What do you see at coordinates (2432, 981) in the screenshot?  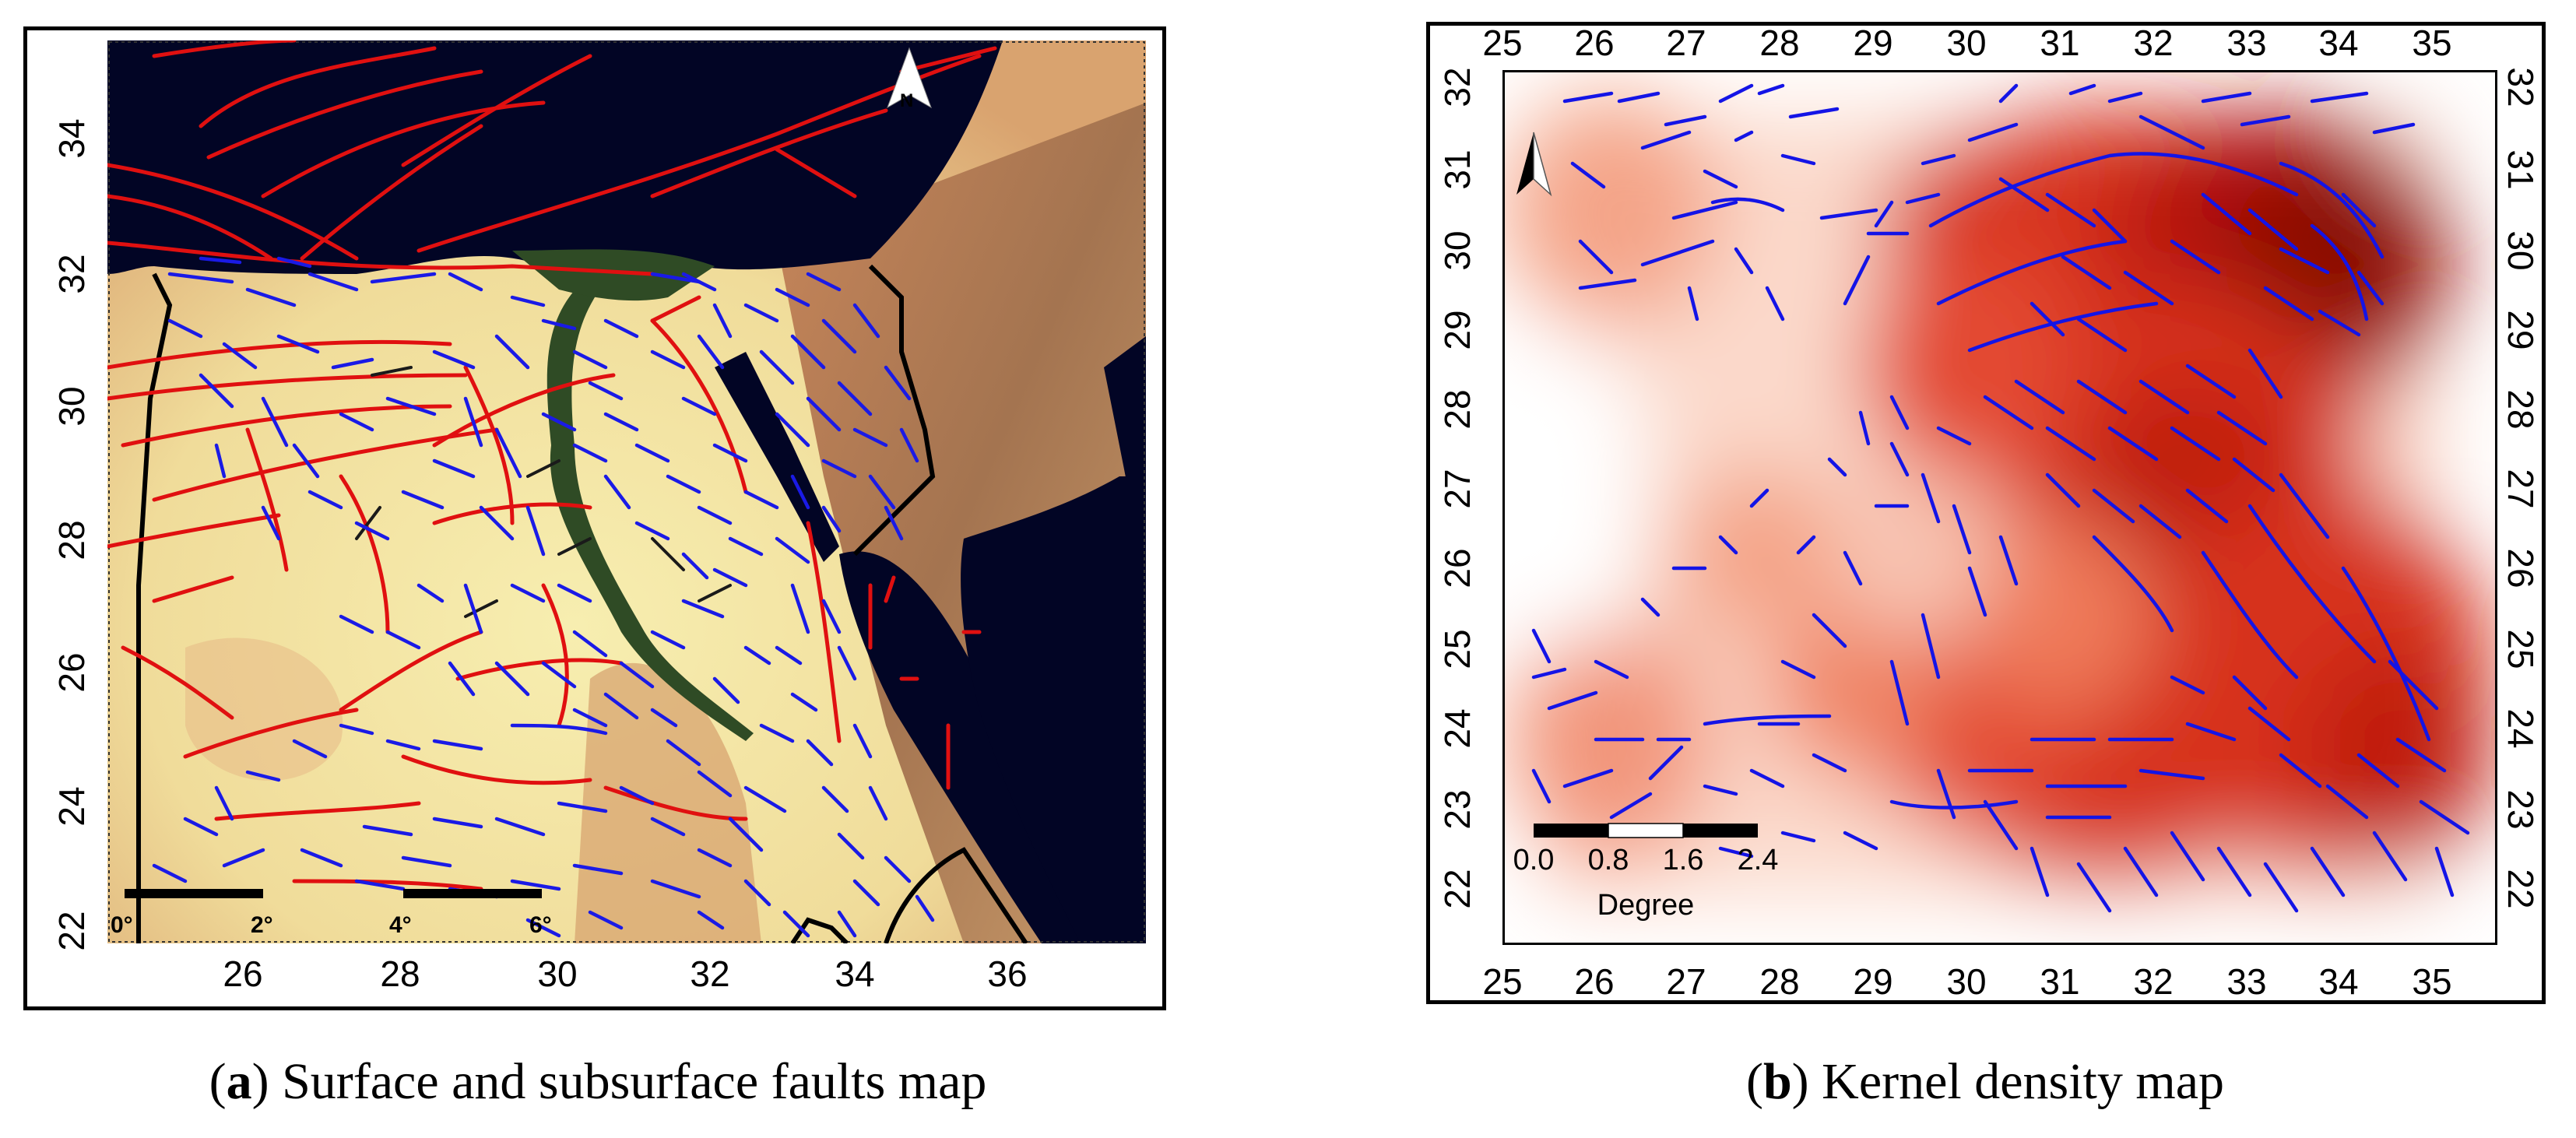 I see `x-tick-label-bottom: 35` at bounding box center [2432, 981].